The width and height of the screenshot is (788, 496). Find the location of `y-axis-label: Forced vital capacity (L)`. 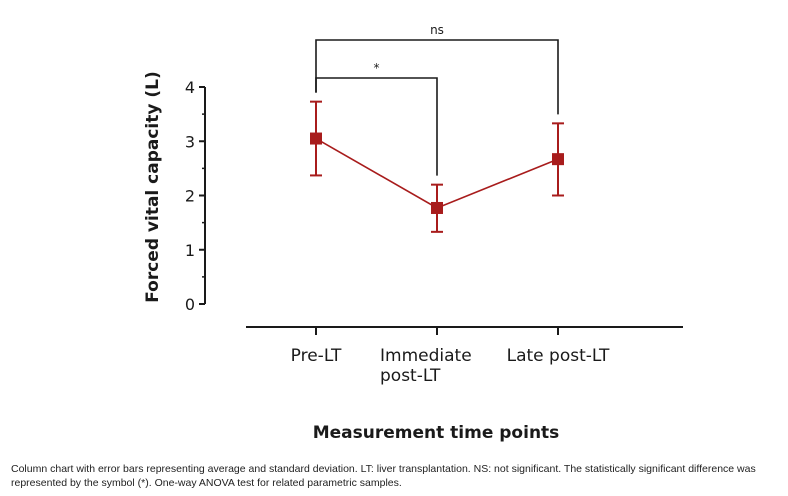

y-axis-label: Forced vital capacity (L) is located at coordinates (153, 187).